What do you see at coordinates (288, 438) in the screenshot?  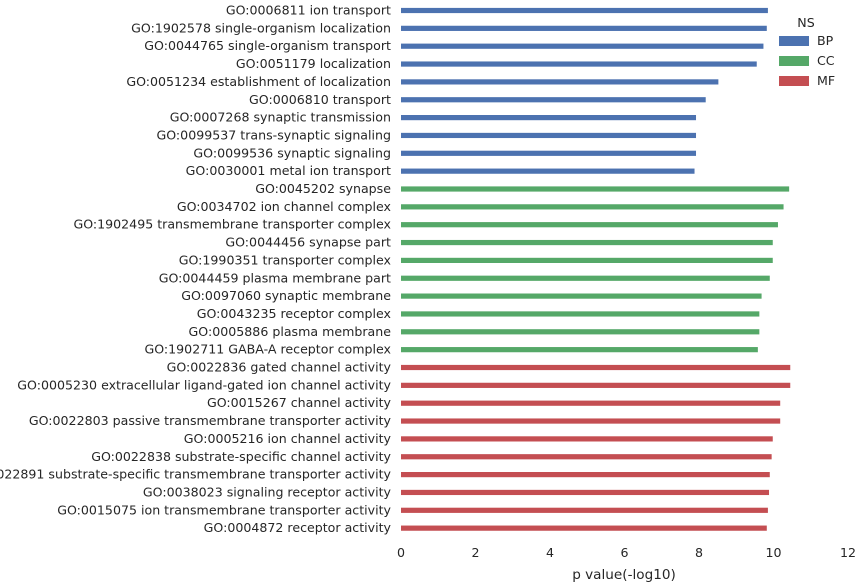 I see `y-tick-label: GO:0005216 ion channel activity` at bounding box center [288, 438].